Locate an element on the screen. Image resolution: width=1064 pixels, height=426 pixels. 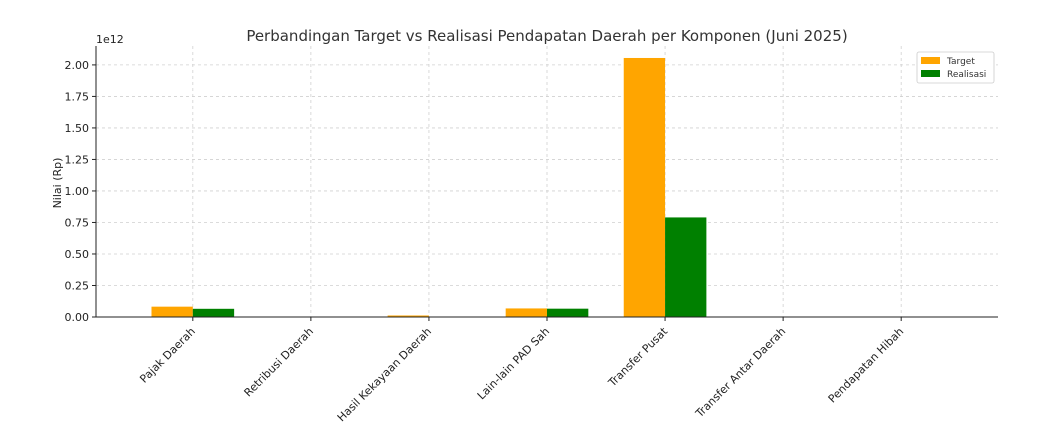
legend-label-target: Target is located at coordinates (960, 62).